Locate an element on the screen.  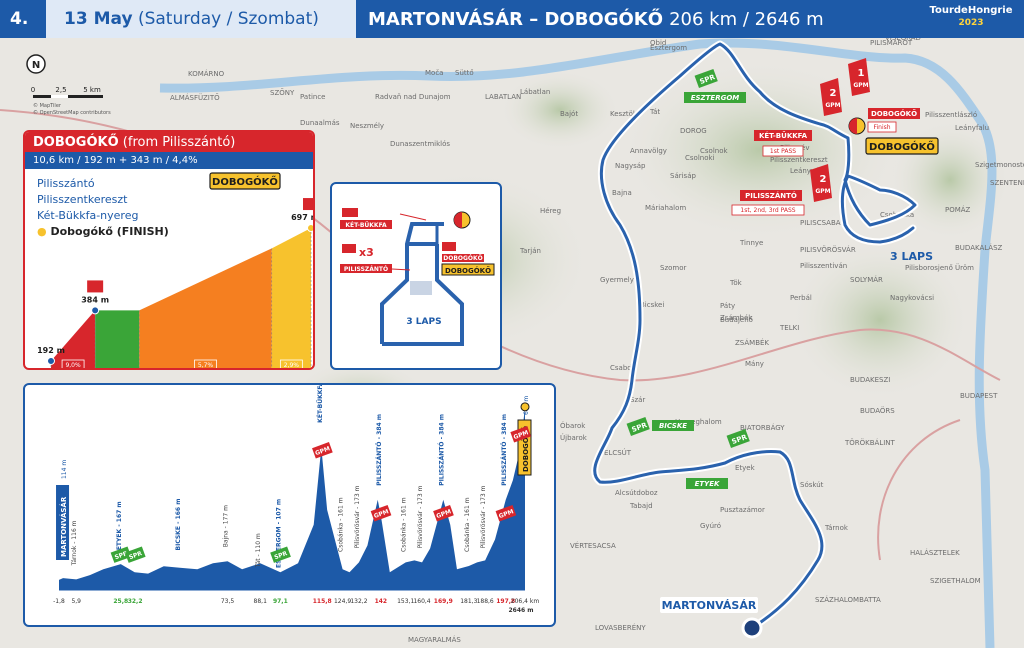
inset-multiplier: x3 is located at coordinates (366, 252).